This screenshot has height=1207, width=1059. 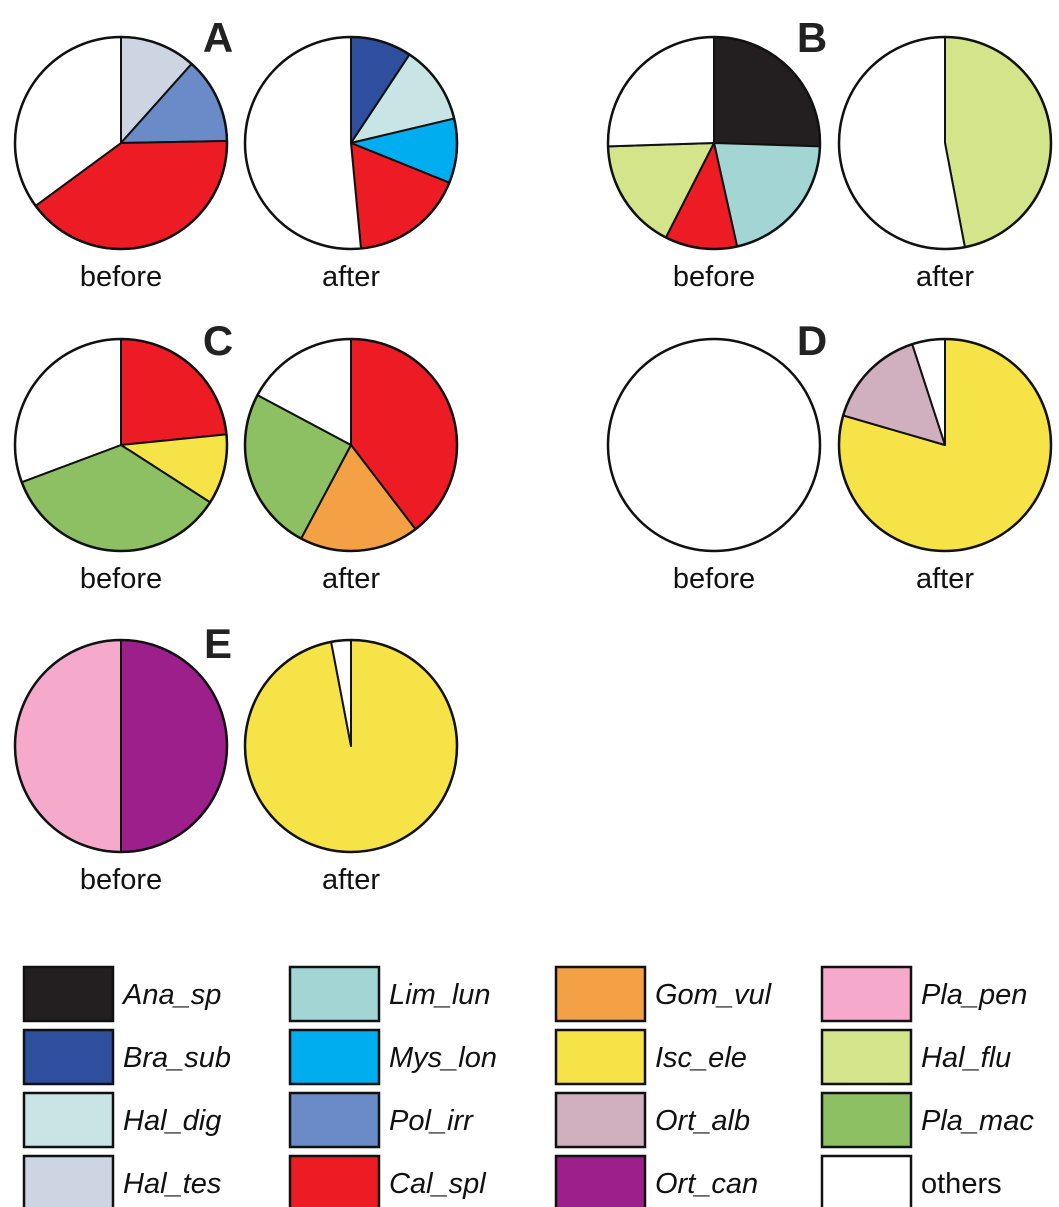 I want to click on legend-label: Isc_ele, so click(x=701, y=1058).